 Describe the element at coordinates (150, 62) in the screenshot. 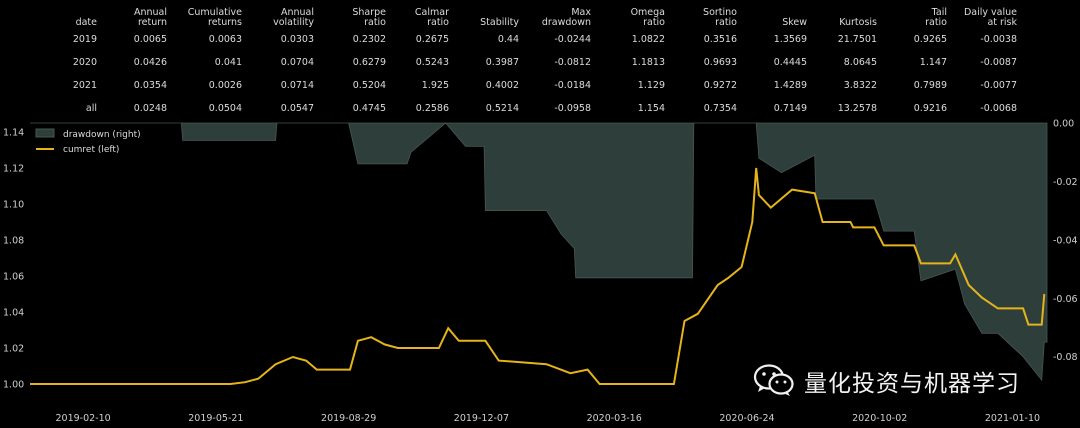

I see `table-cell: 0.0426` at that location.